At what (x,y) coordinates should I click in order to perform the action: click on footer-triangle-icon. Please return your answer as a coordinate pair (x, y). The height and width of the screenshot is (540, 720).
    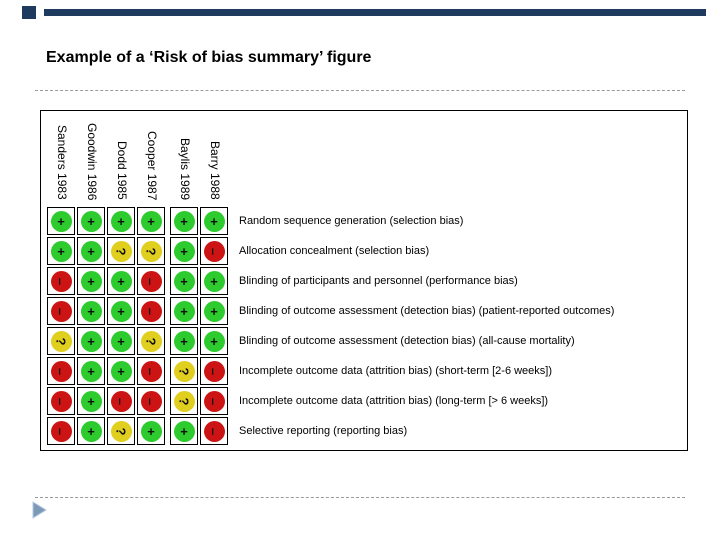
    Looking at the image, I should click on (39, 510).